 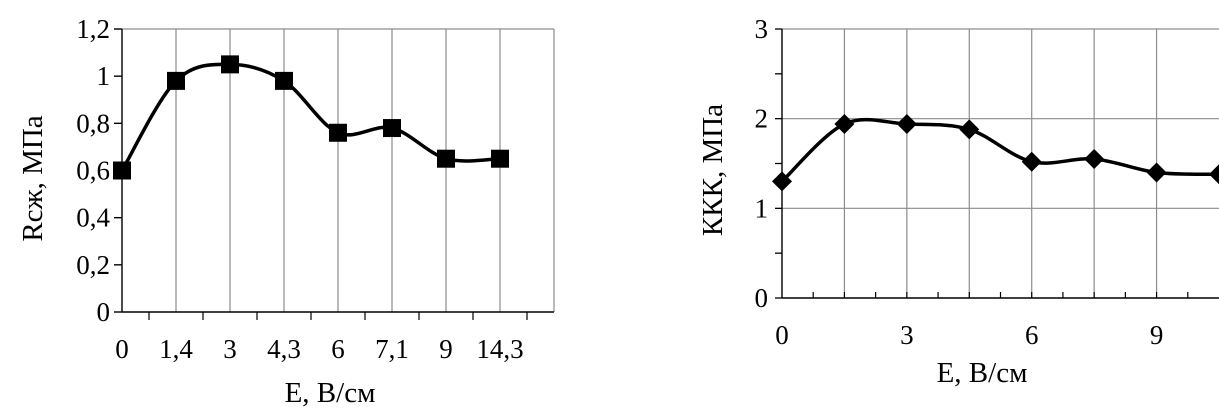 I want to click on x-tick-label: 1,4, so click(x=176, y=349).